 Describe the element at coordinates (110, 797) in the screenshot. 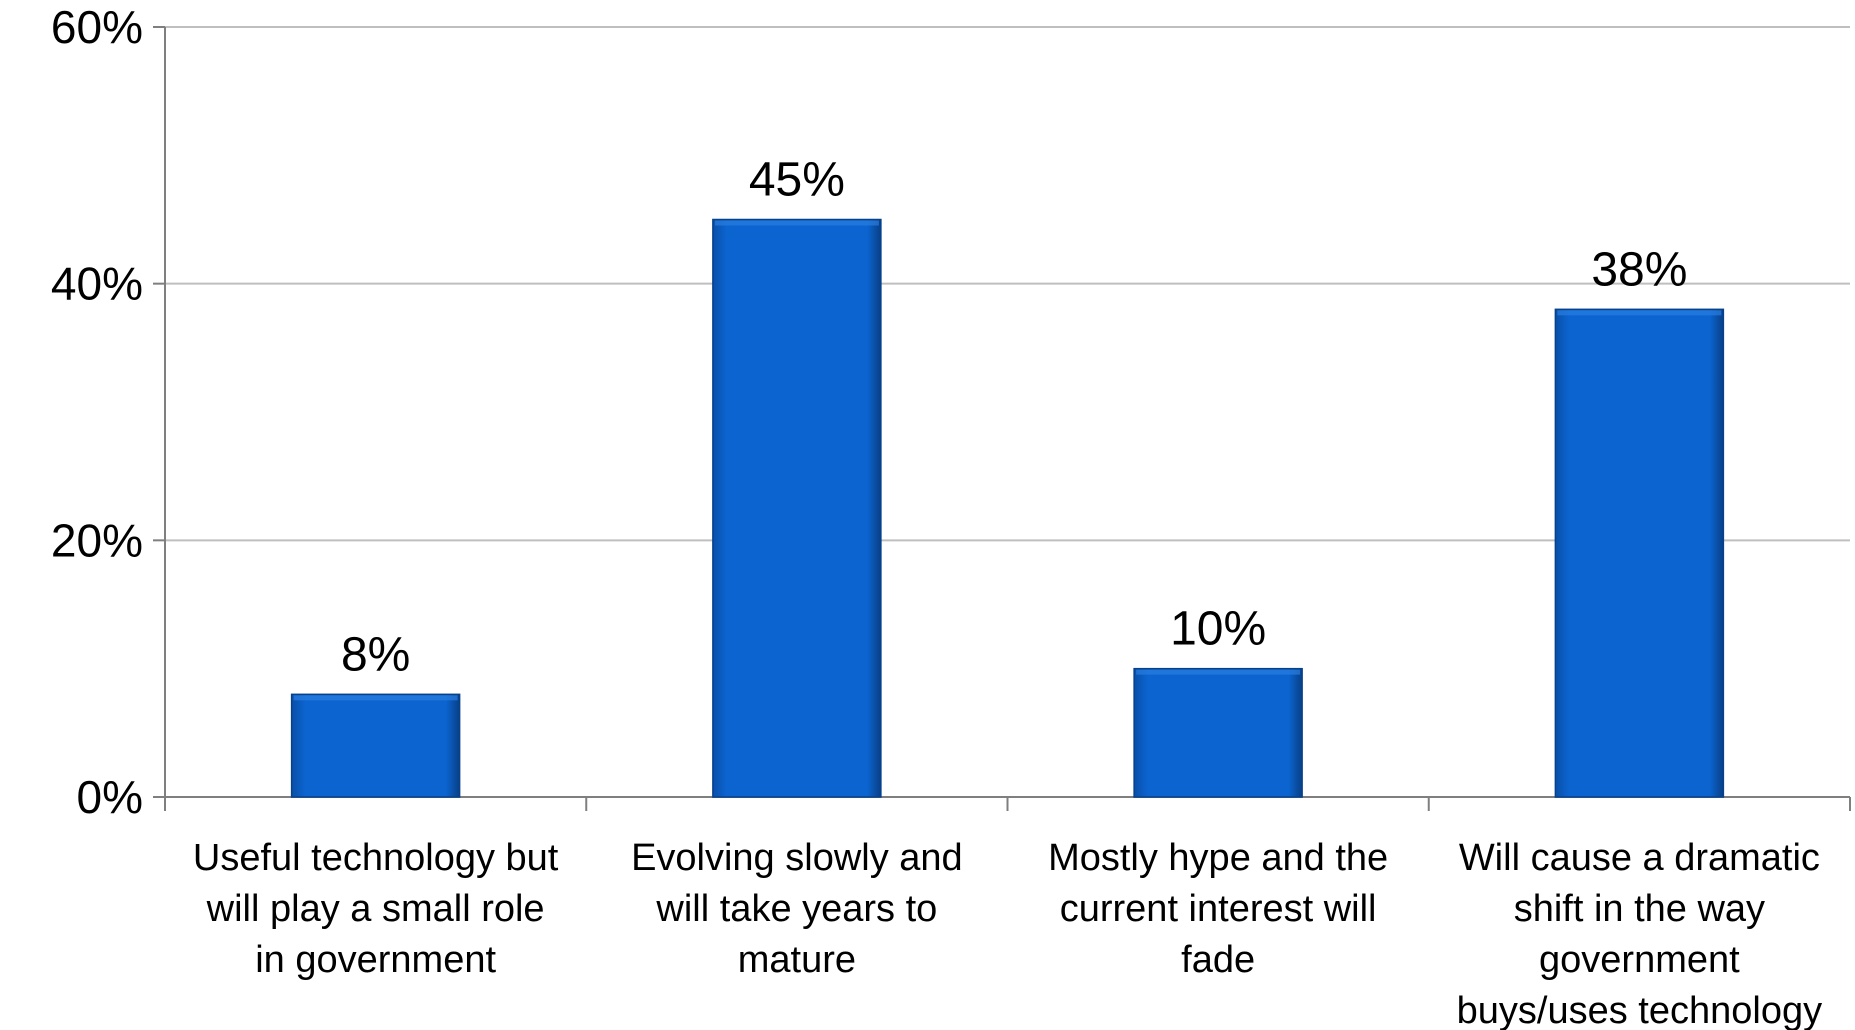

I see `y-tick-label: 0%` at that location.